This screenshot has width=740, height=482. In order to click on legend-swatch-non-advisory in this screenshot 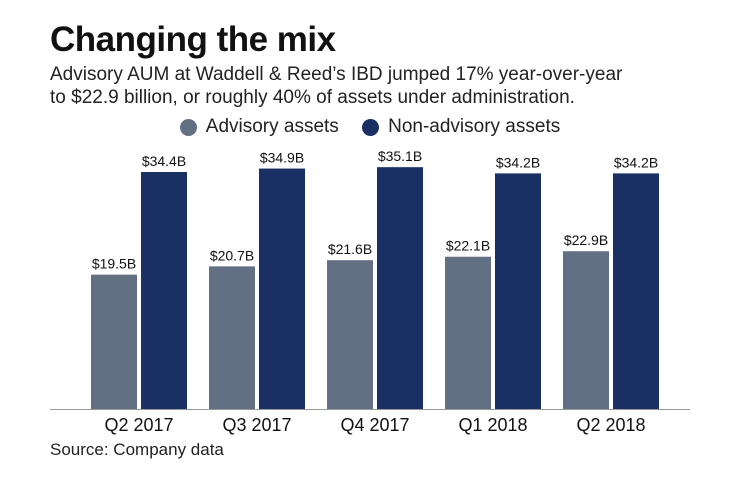, I will do `click(371, 127)`.